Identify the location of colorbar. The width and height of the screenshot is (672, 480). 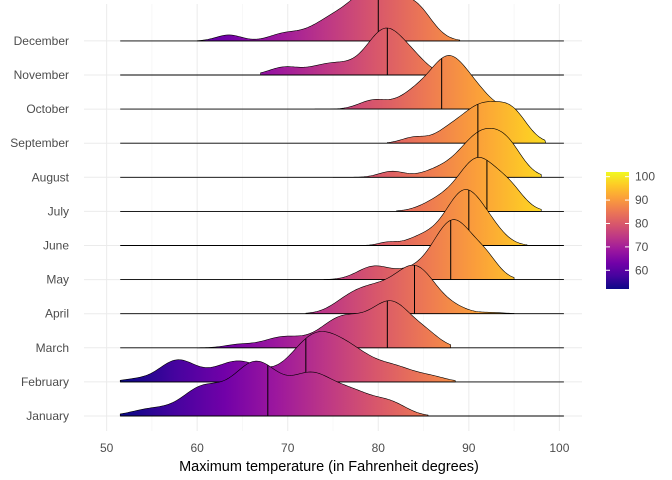
(617, 230).